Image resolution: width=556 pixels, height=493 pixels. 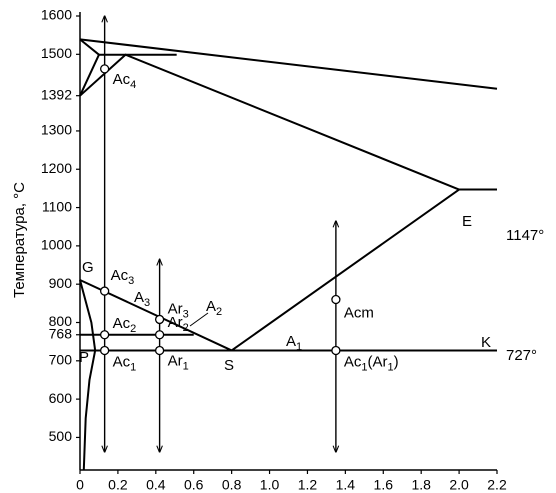 What do you see at coordinates (346, 485) in the screenshot?
I see `x-tick-label: 1.4` at bounding box center [346, 485].